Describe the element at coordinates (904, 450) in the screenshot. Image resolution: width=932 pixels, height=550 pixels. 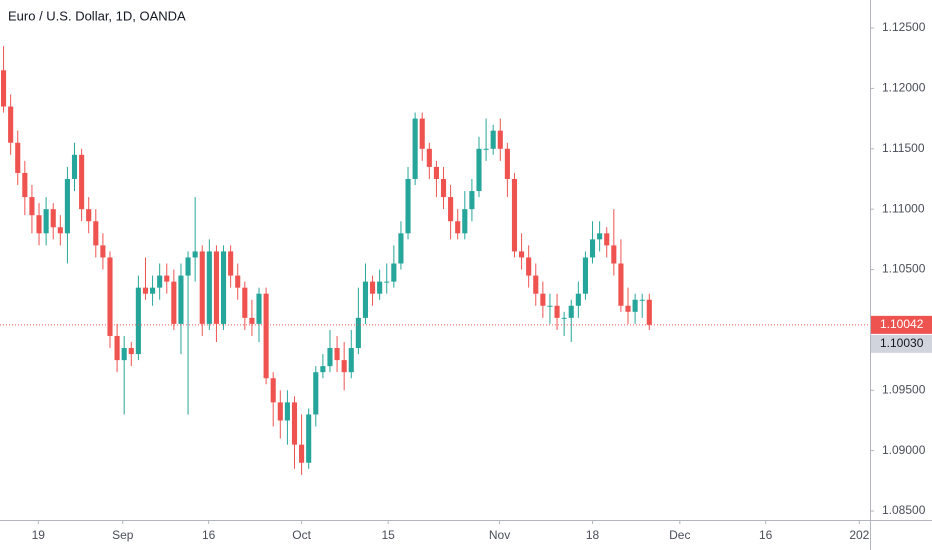
I see `y-tick-label: 1.09000` at that location.